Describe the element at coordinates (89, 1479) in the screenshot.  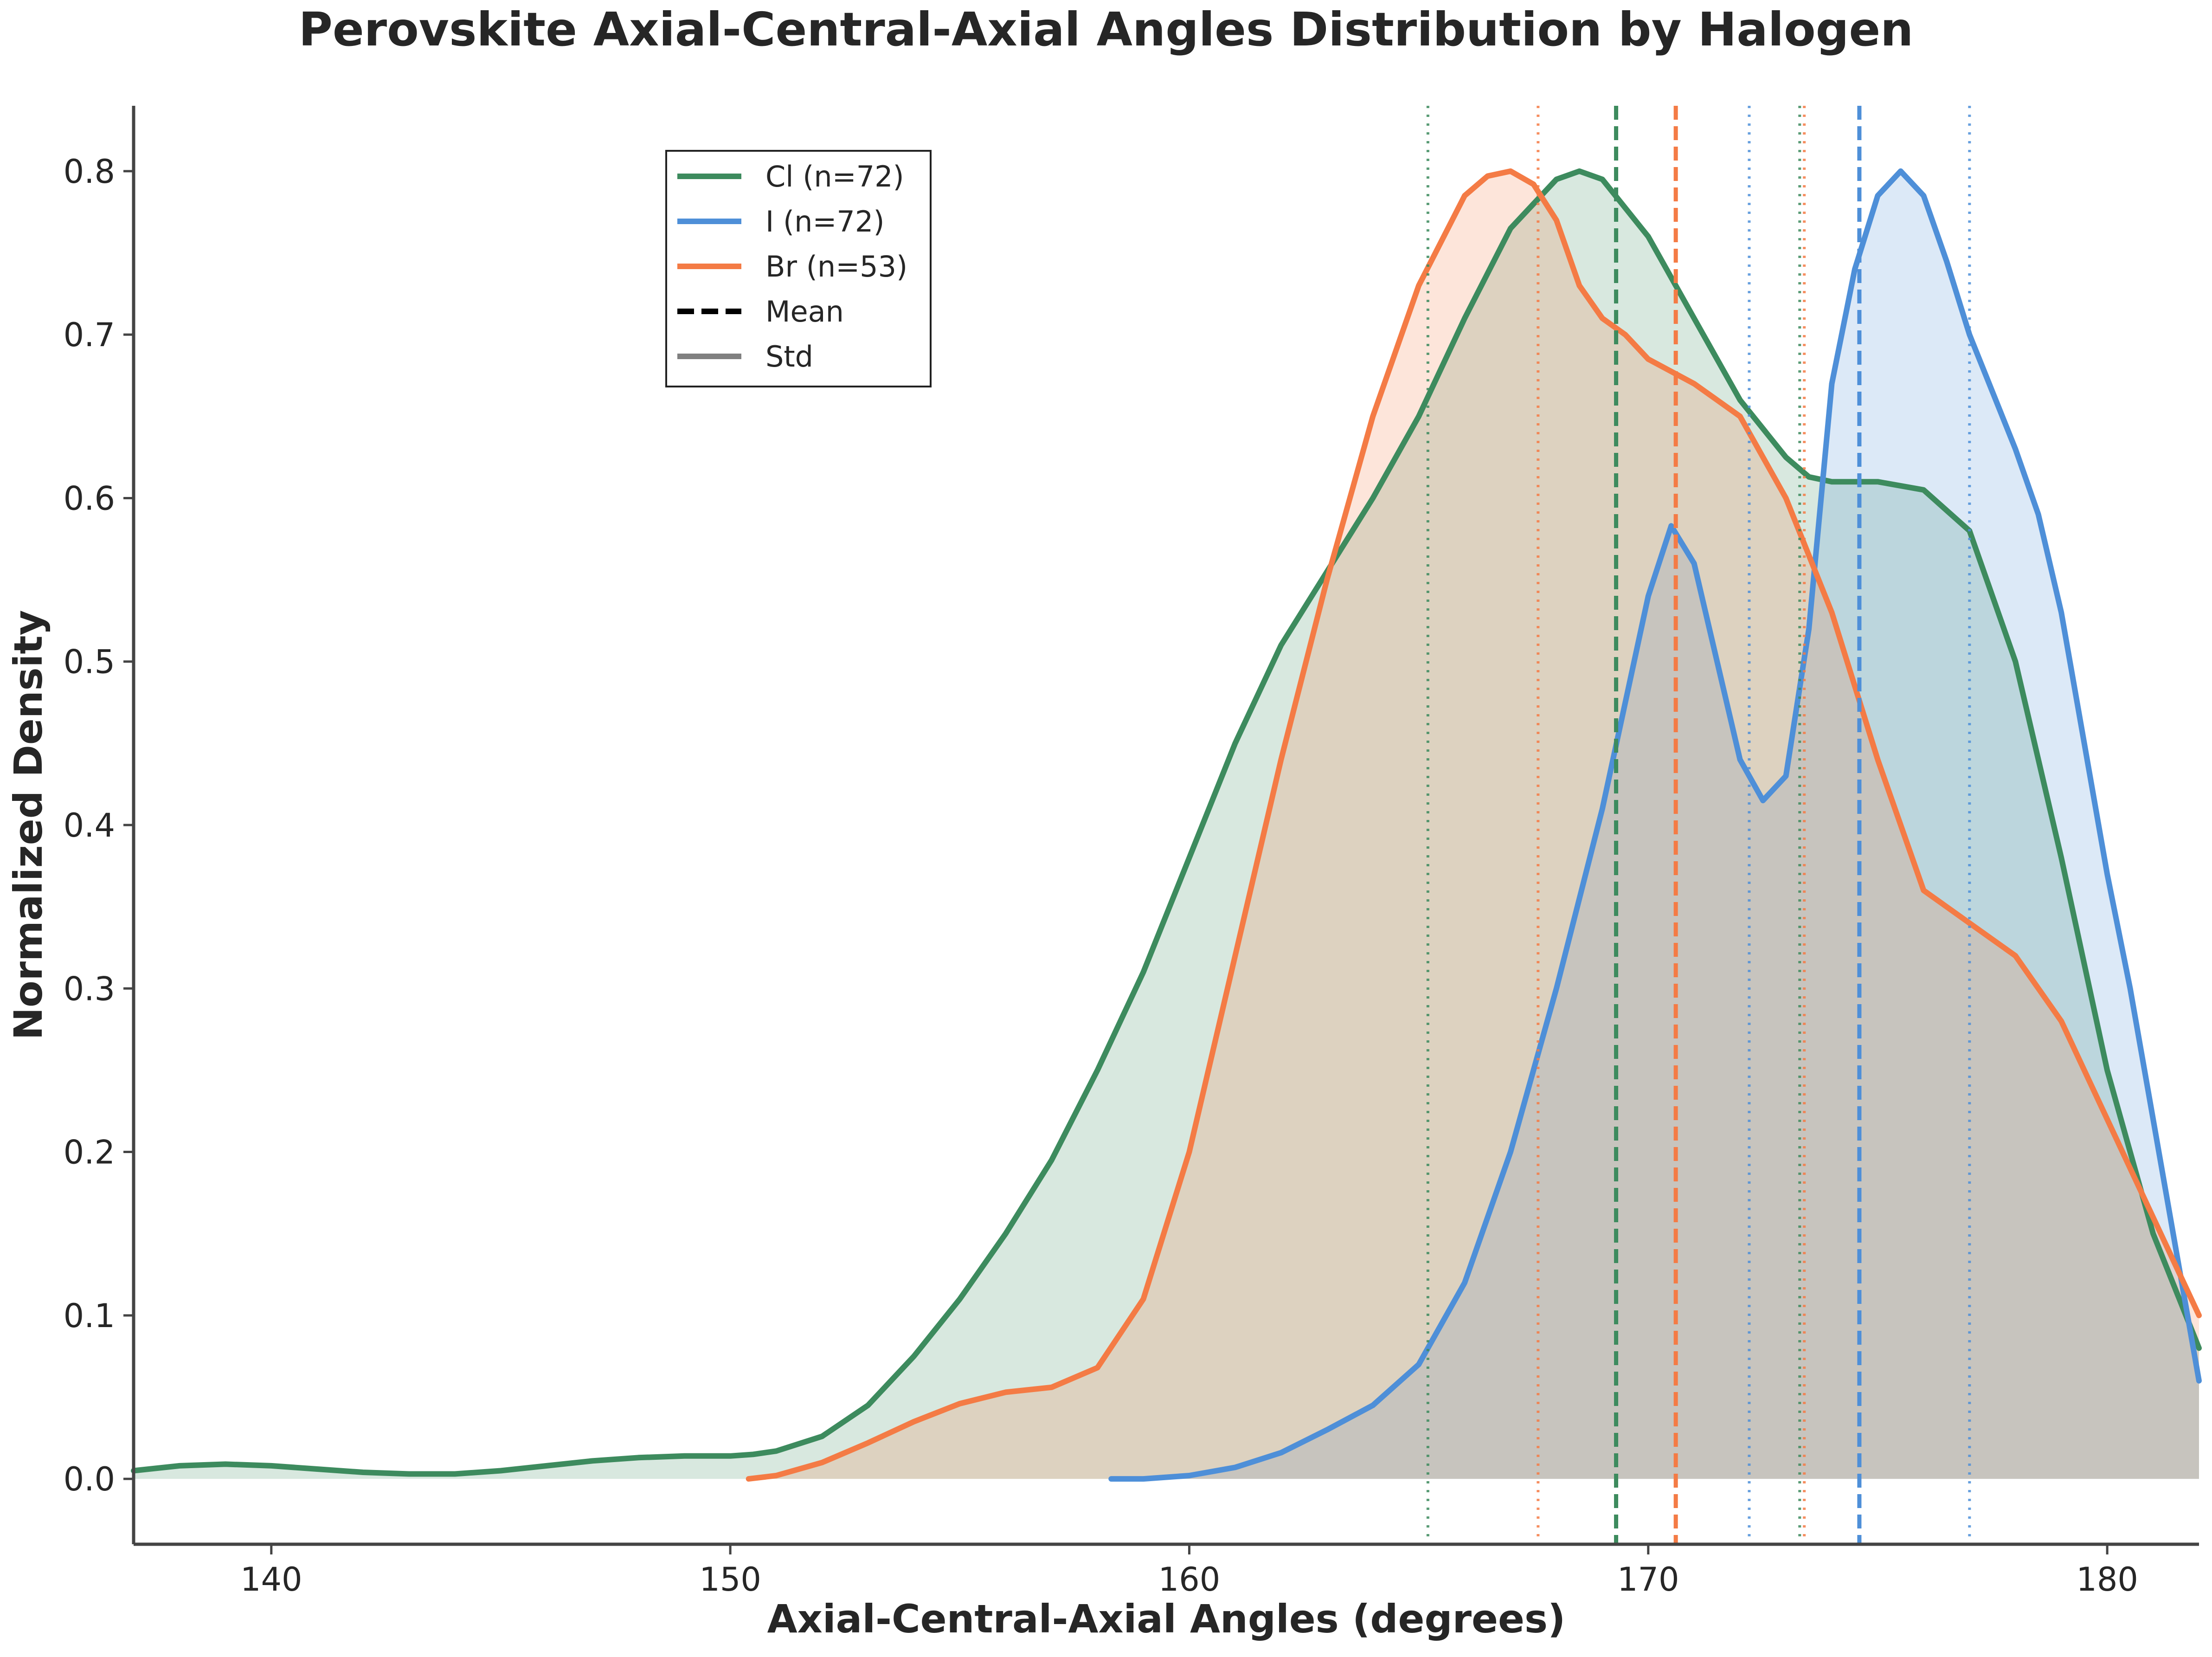
I see `y-tick-label: 0.0` at that location.